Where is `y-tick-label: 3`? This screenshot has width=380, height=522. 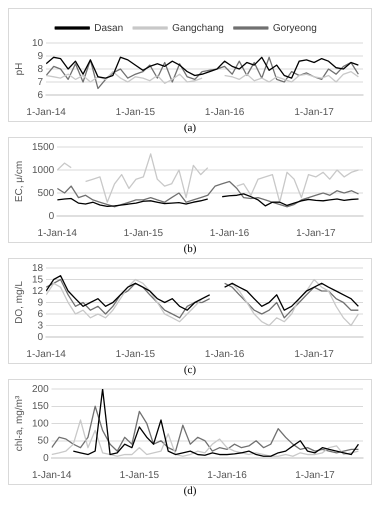 y-tick-label: 3 is located at coordinates (41, 326).